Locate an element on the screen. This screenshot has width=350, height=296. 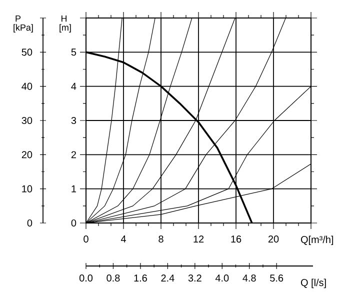
x2-tick-label: 1.6 is located at coordinates (140, 278).